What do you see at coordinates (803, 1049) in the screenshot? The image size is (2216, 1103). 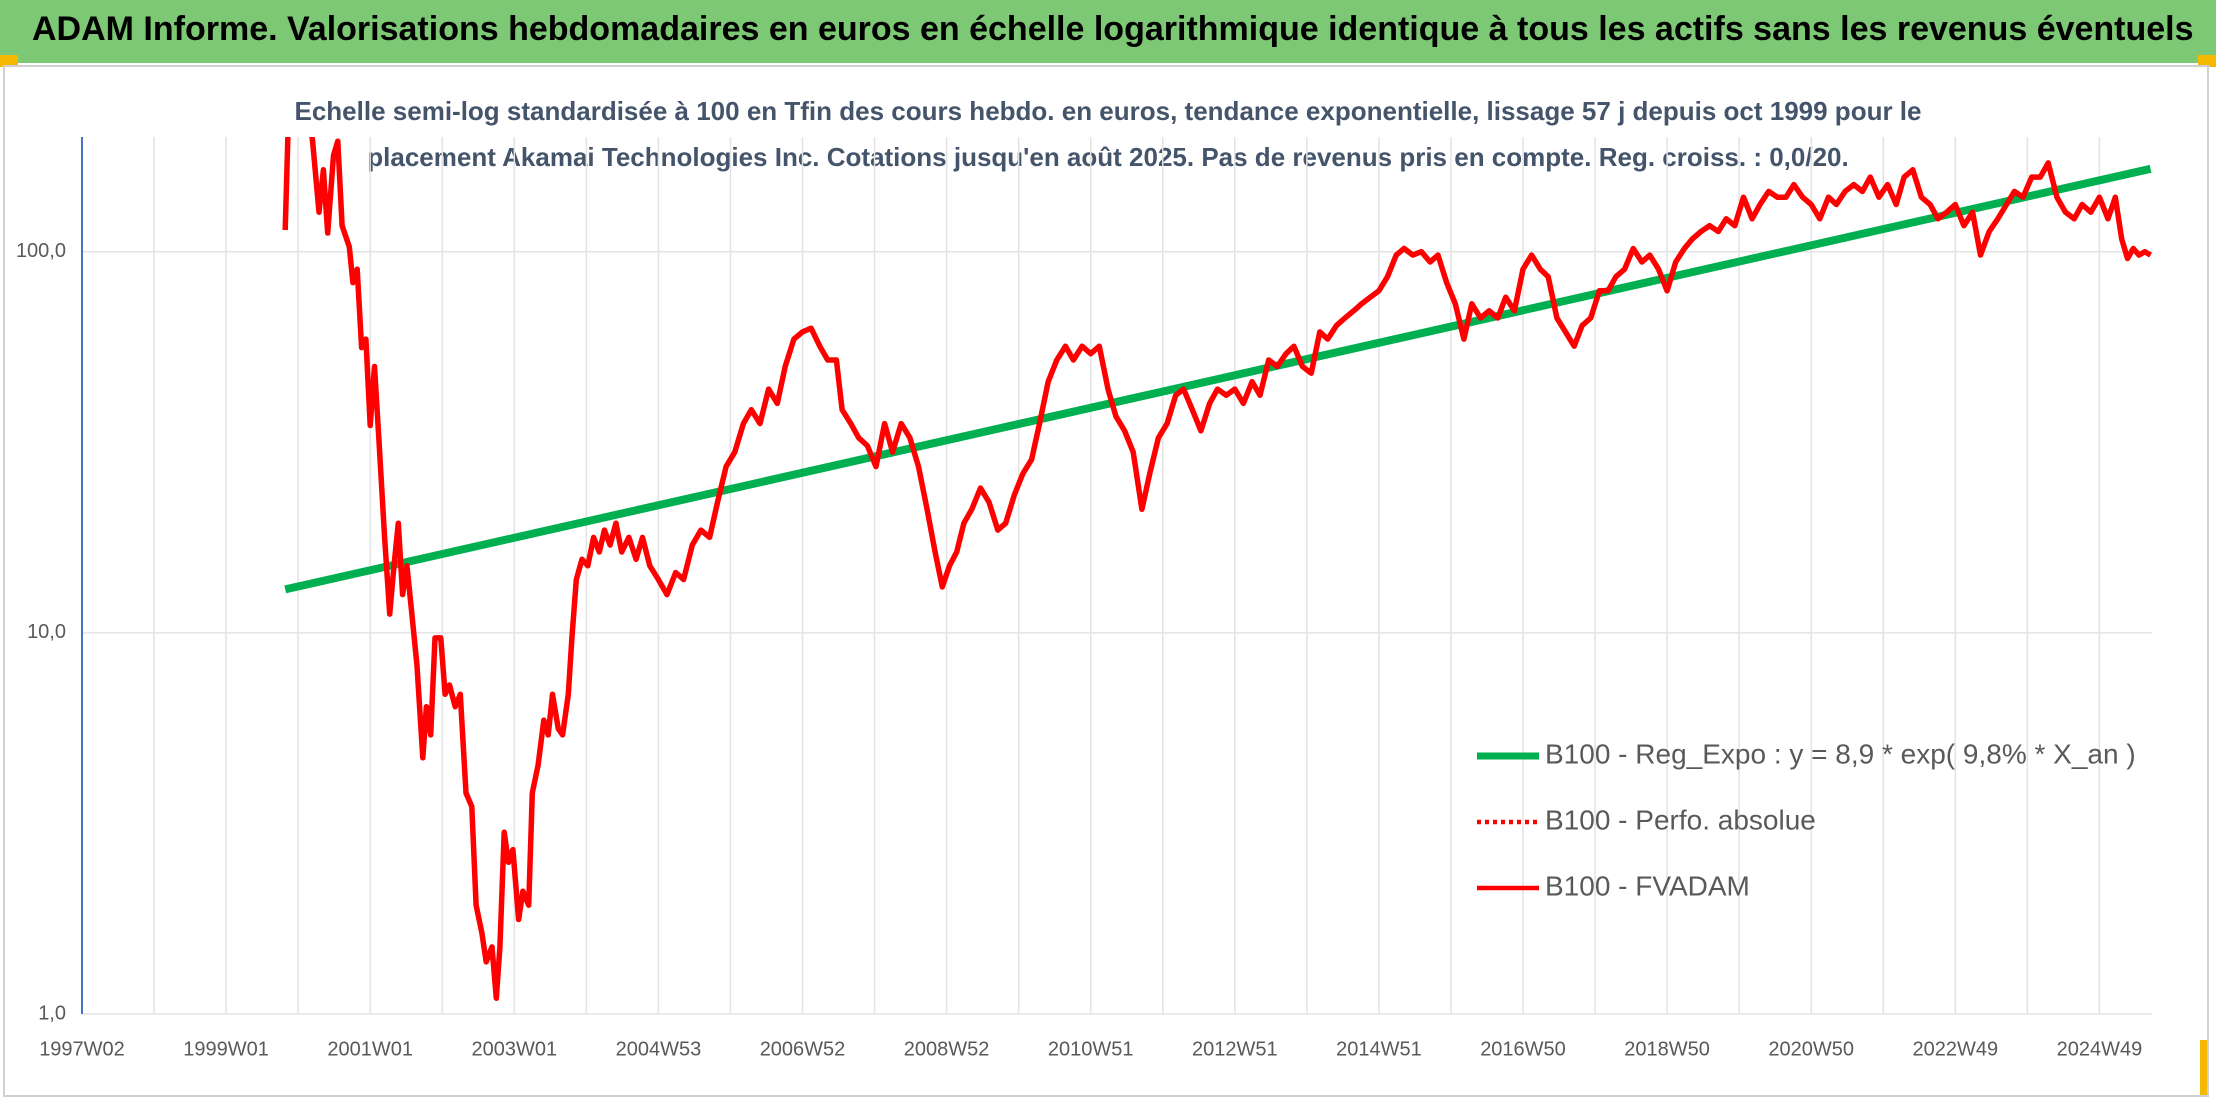 I see `x-tick-label: 2006W52` at bounding box center [803, 1049].